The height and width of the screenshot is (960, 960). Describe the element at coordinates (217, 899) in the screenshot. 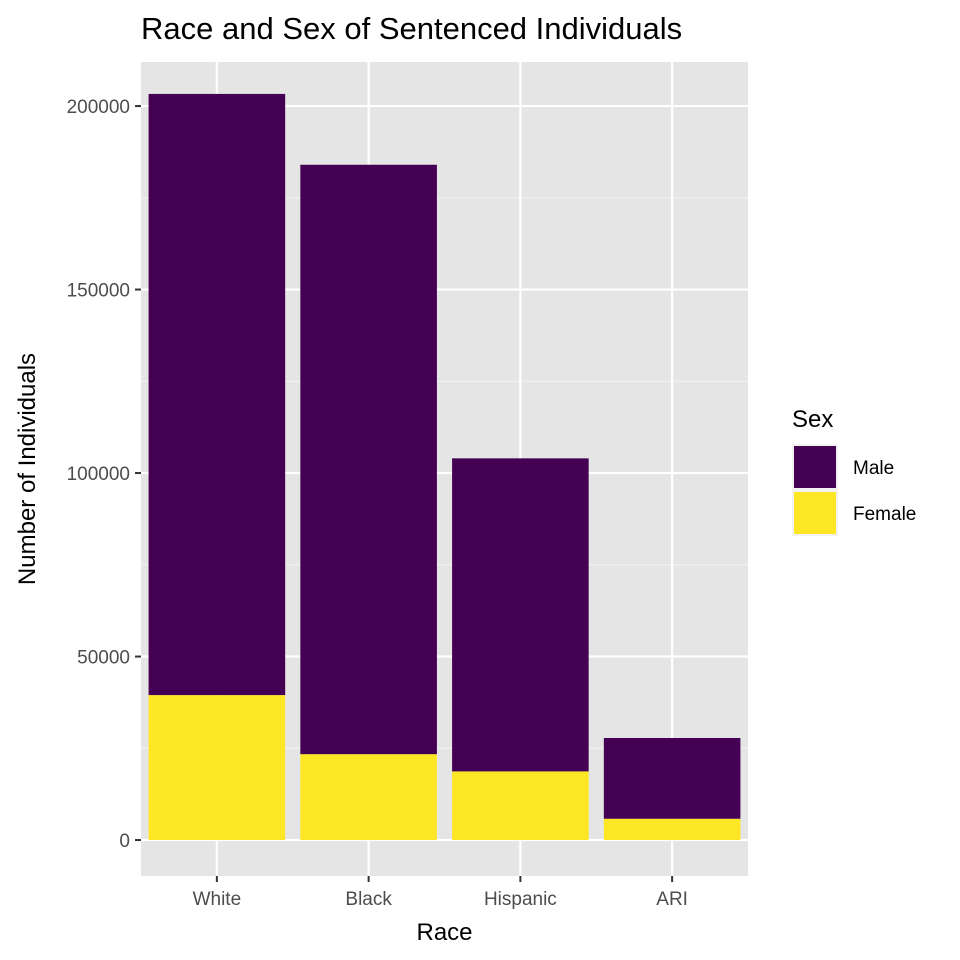

I see `x-tick-label: White` at that location.